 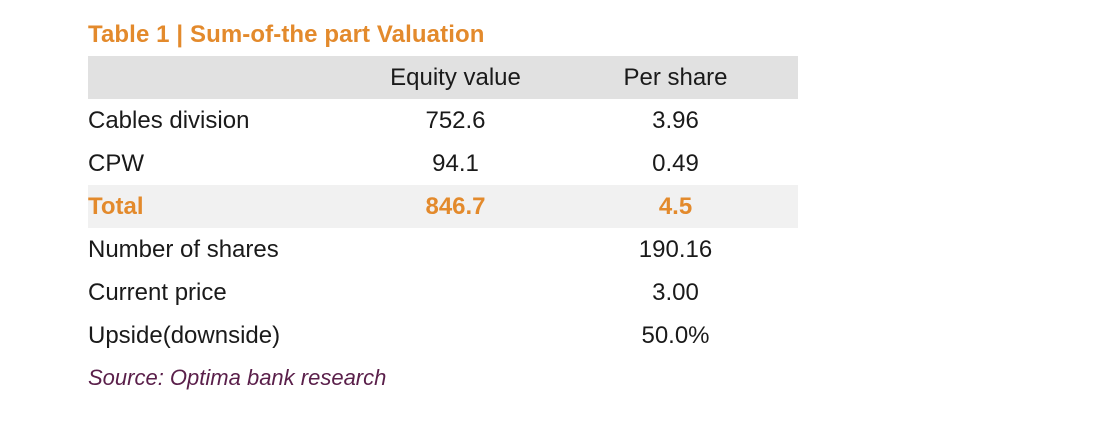 I want to click on table-row-total: Total 846.7 4.5, so click(x=443, y=206).